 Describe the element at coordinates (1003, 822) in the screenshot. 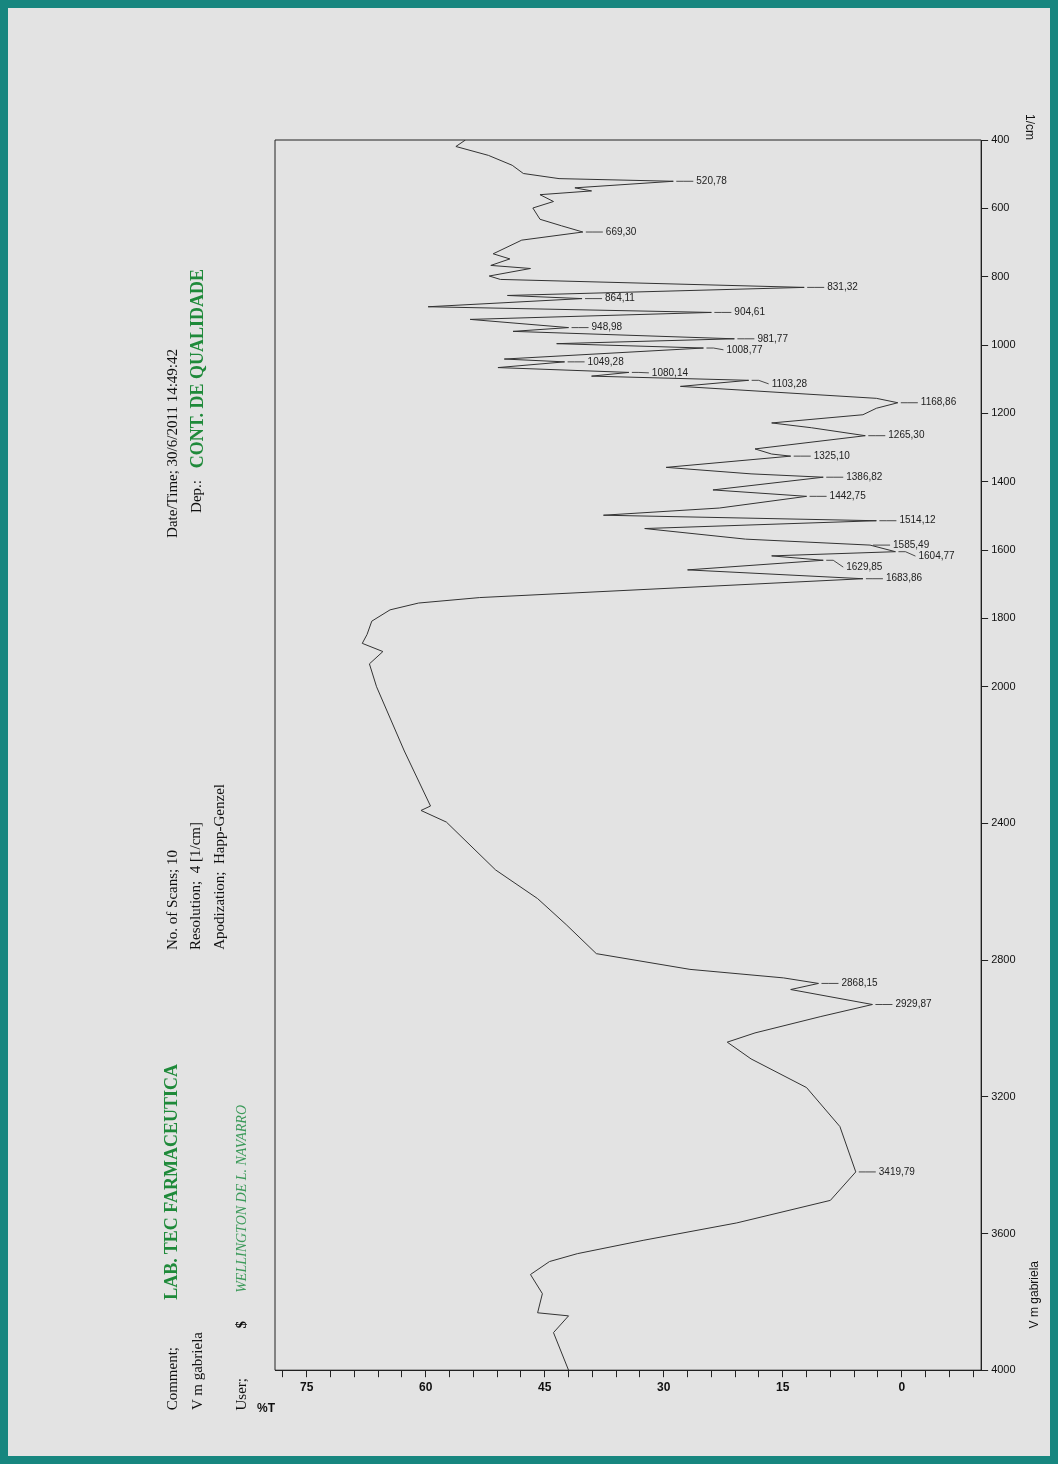

I see `y-tick-label: 2400` at that location.